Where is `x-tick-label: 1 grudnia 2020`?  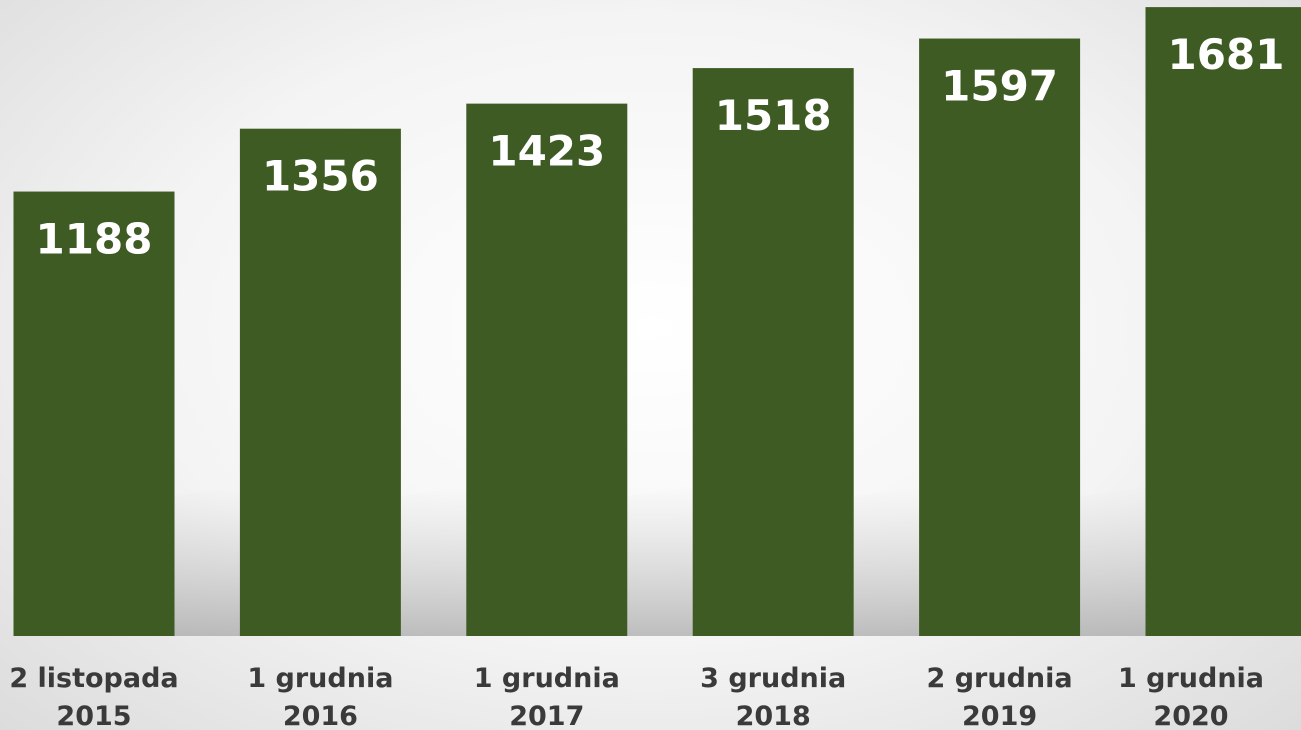
x-tick-label: 1 grudnia 2020 is located at coordinates (1191, 696).